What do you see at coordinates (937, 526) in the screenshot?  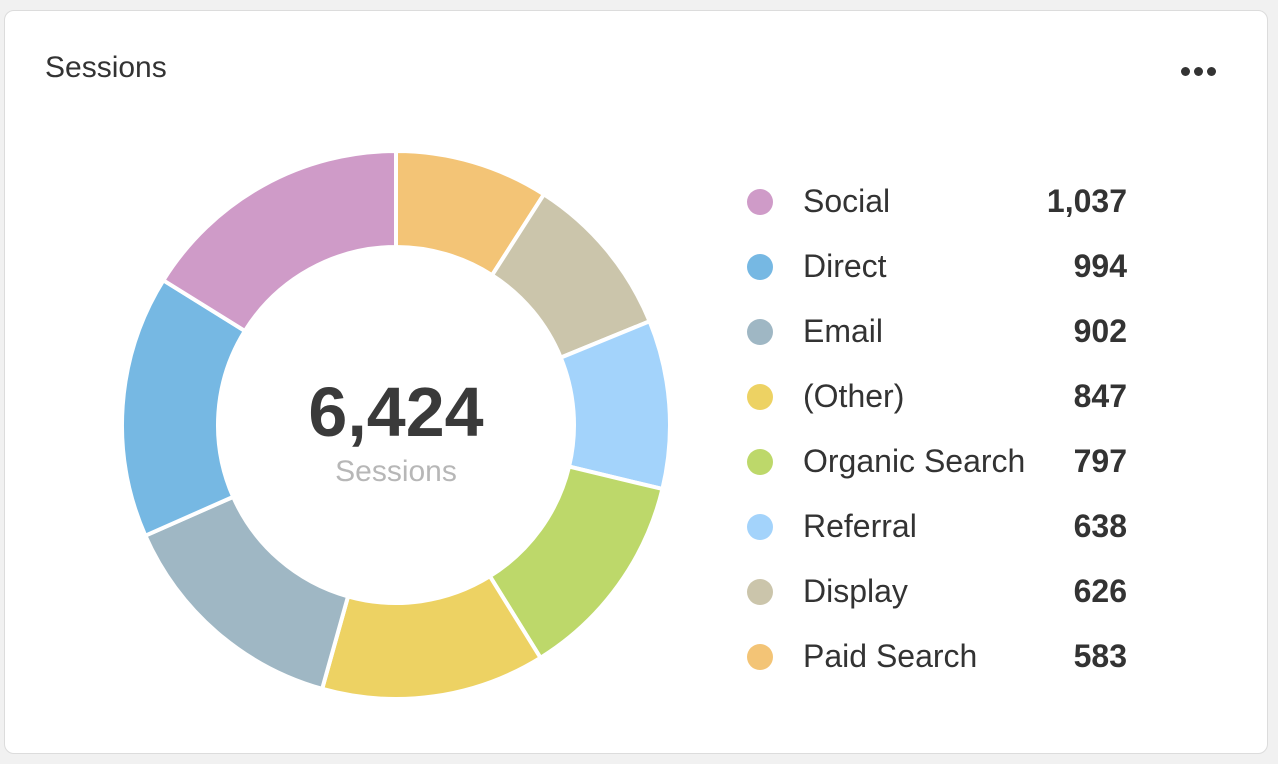 I see `legend-item: Referral 638` at bounding box center [937, 526].